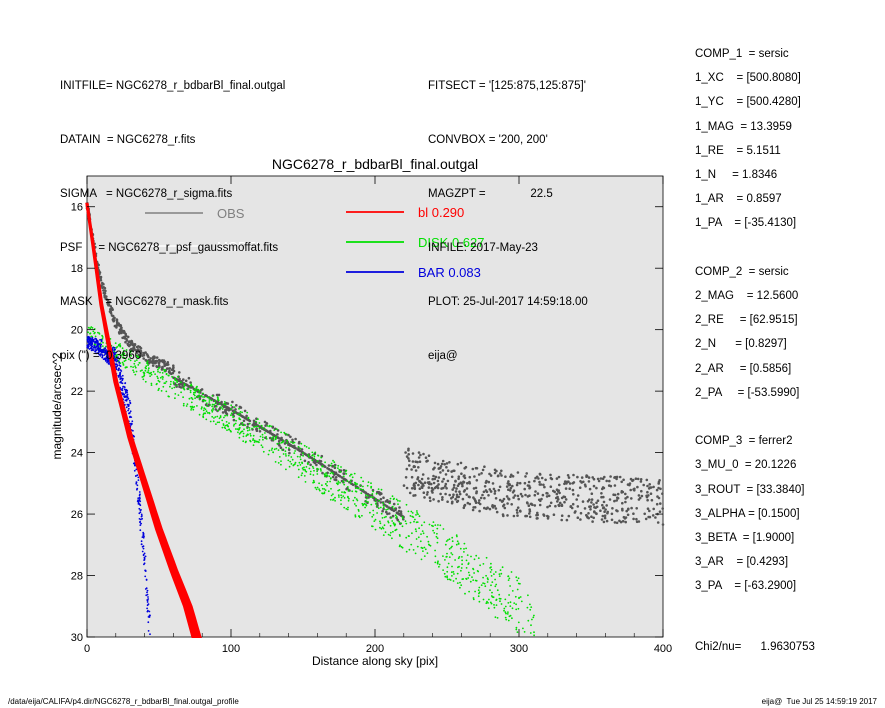 This screenshot has width=885, height=708. Describe the element at coordinates (747, 513) in the screenshot. I see `param-line: 3_ALPHA = [0.1500]` at that location.